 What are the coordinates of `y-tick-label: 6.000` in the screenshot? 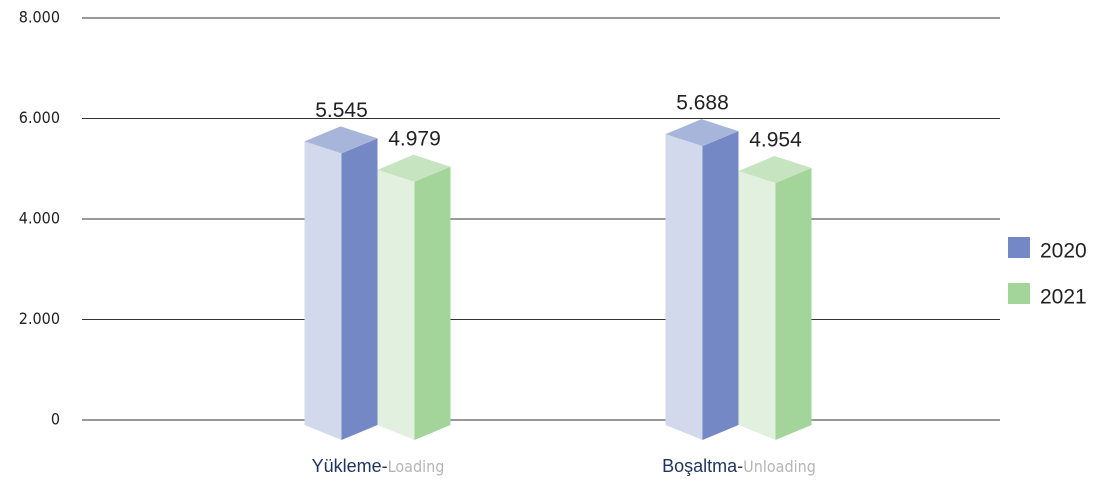 It's located at (39, 117).